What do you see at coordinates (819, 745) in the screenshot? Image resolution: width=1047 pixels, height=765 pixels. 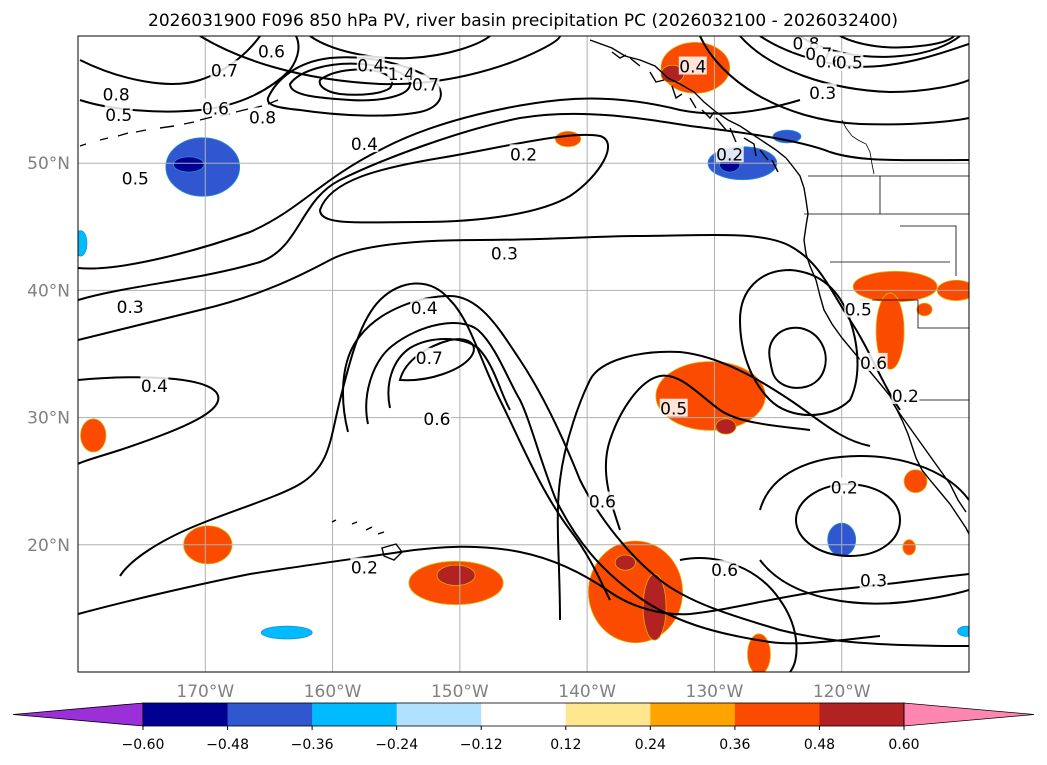 I see `colorbar-tick-label: 0.48` at bounding box center [819, 745].